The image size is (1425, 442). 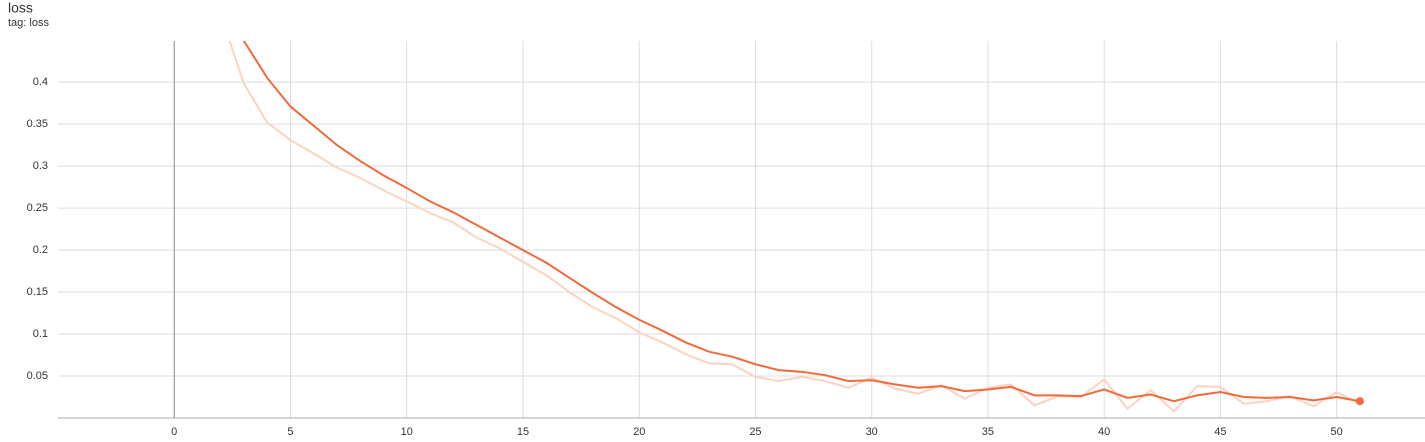 What do you see at coordinates (40, 82) in the screenshot?
I see `y-tick-label: 0.4` at bounding box center [40, 82].